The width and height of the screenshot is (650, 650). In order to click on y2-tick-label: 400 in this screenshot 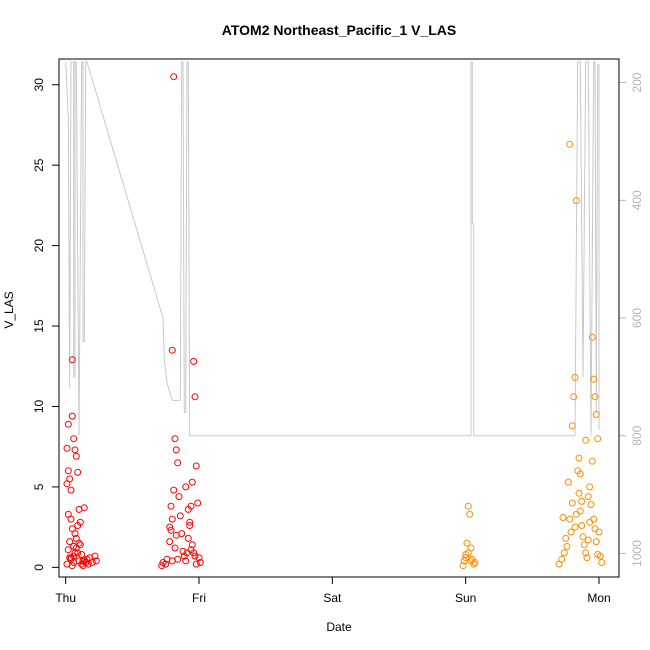, I will do `click(637, 200)`.